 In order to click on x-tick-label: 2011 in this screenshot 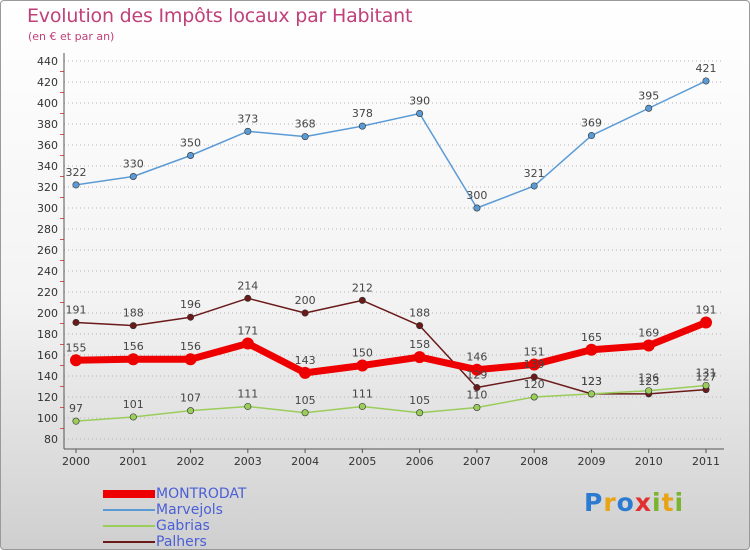, I will do `click(706, 461)`.